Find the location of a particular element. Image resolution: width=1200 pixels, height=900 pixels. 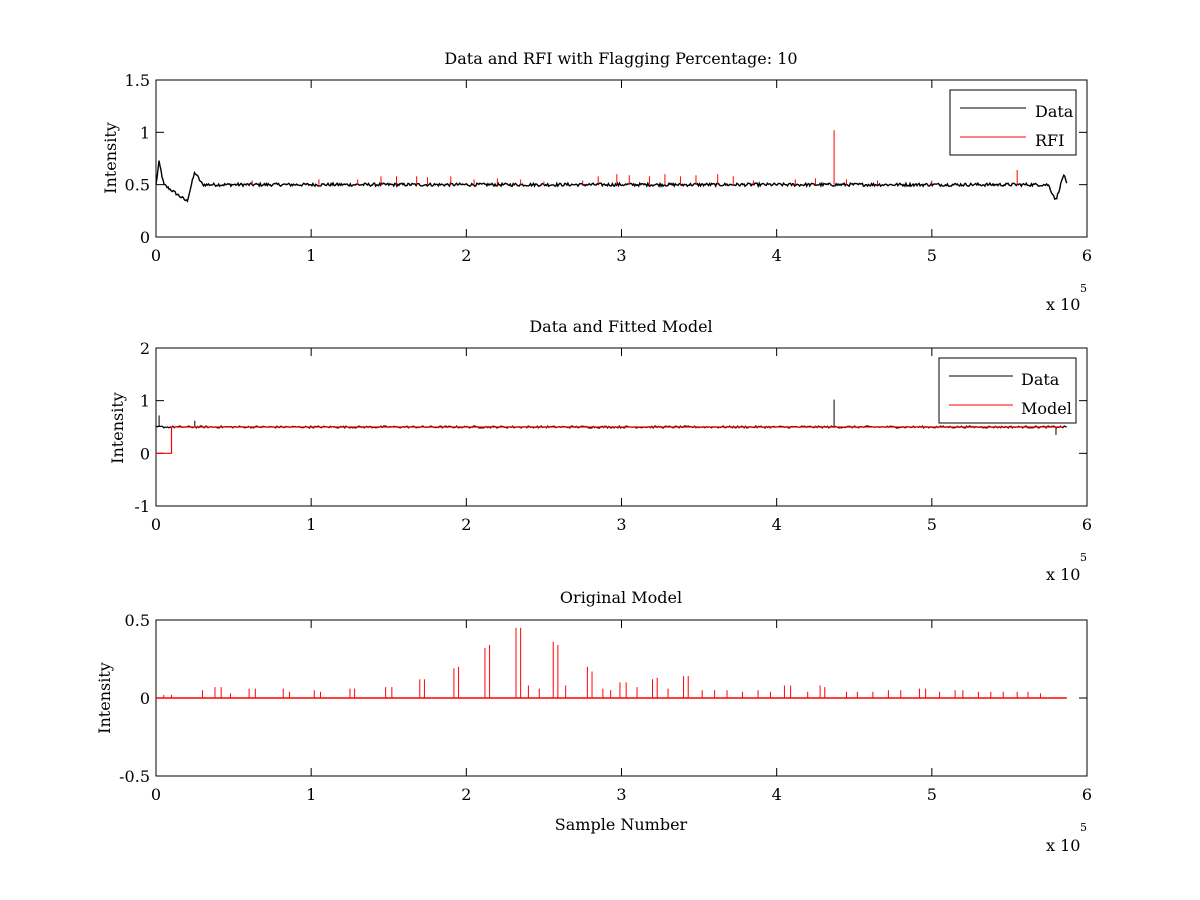

panel-3-xtick-label: 3 is located at coordinates (621, 794).